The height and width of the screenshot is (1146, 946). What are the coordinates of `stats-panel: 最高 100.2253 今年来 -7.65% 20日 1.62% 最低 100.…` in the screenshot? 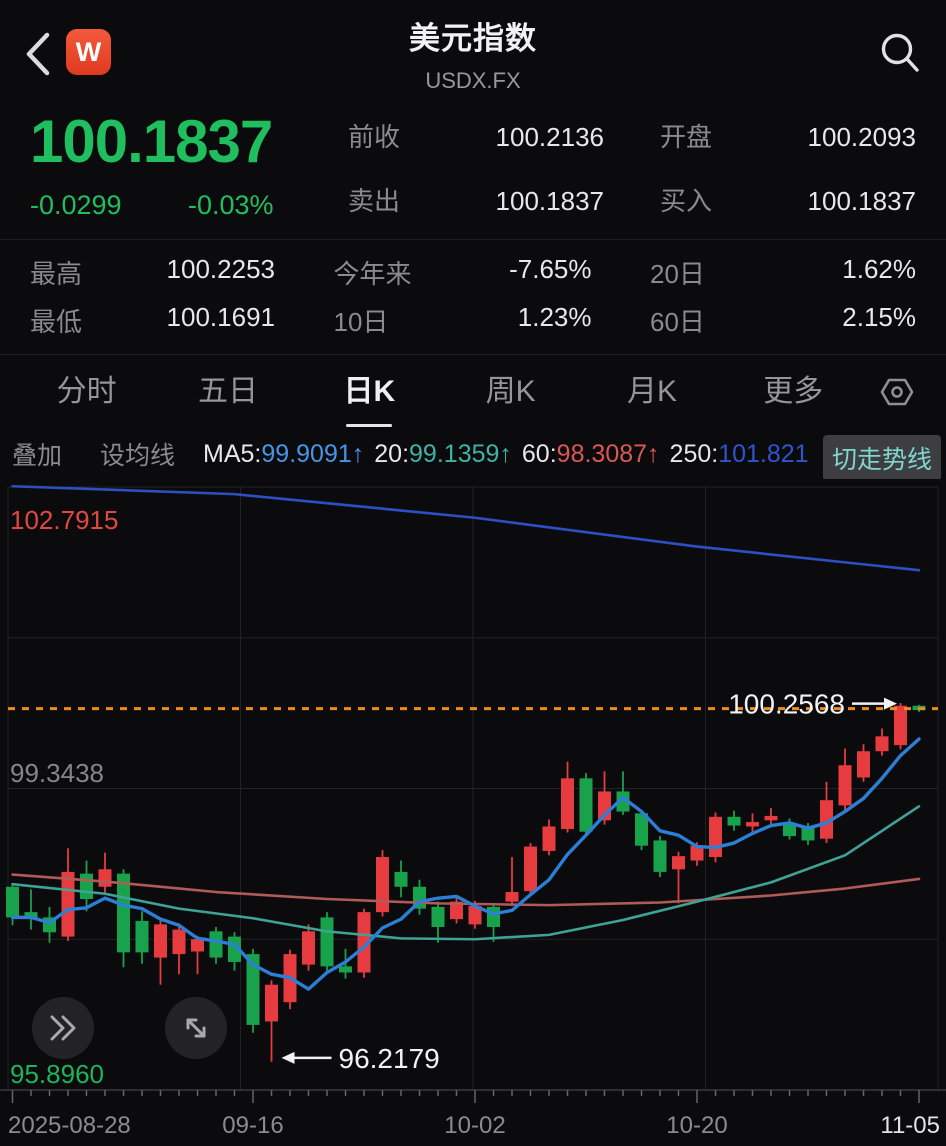 It's located at (473, 297).